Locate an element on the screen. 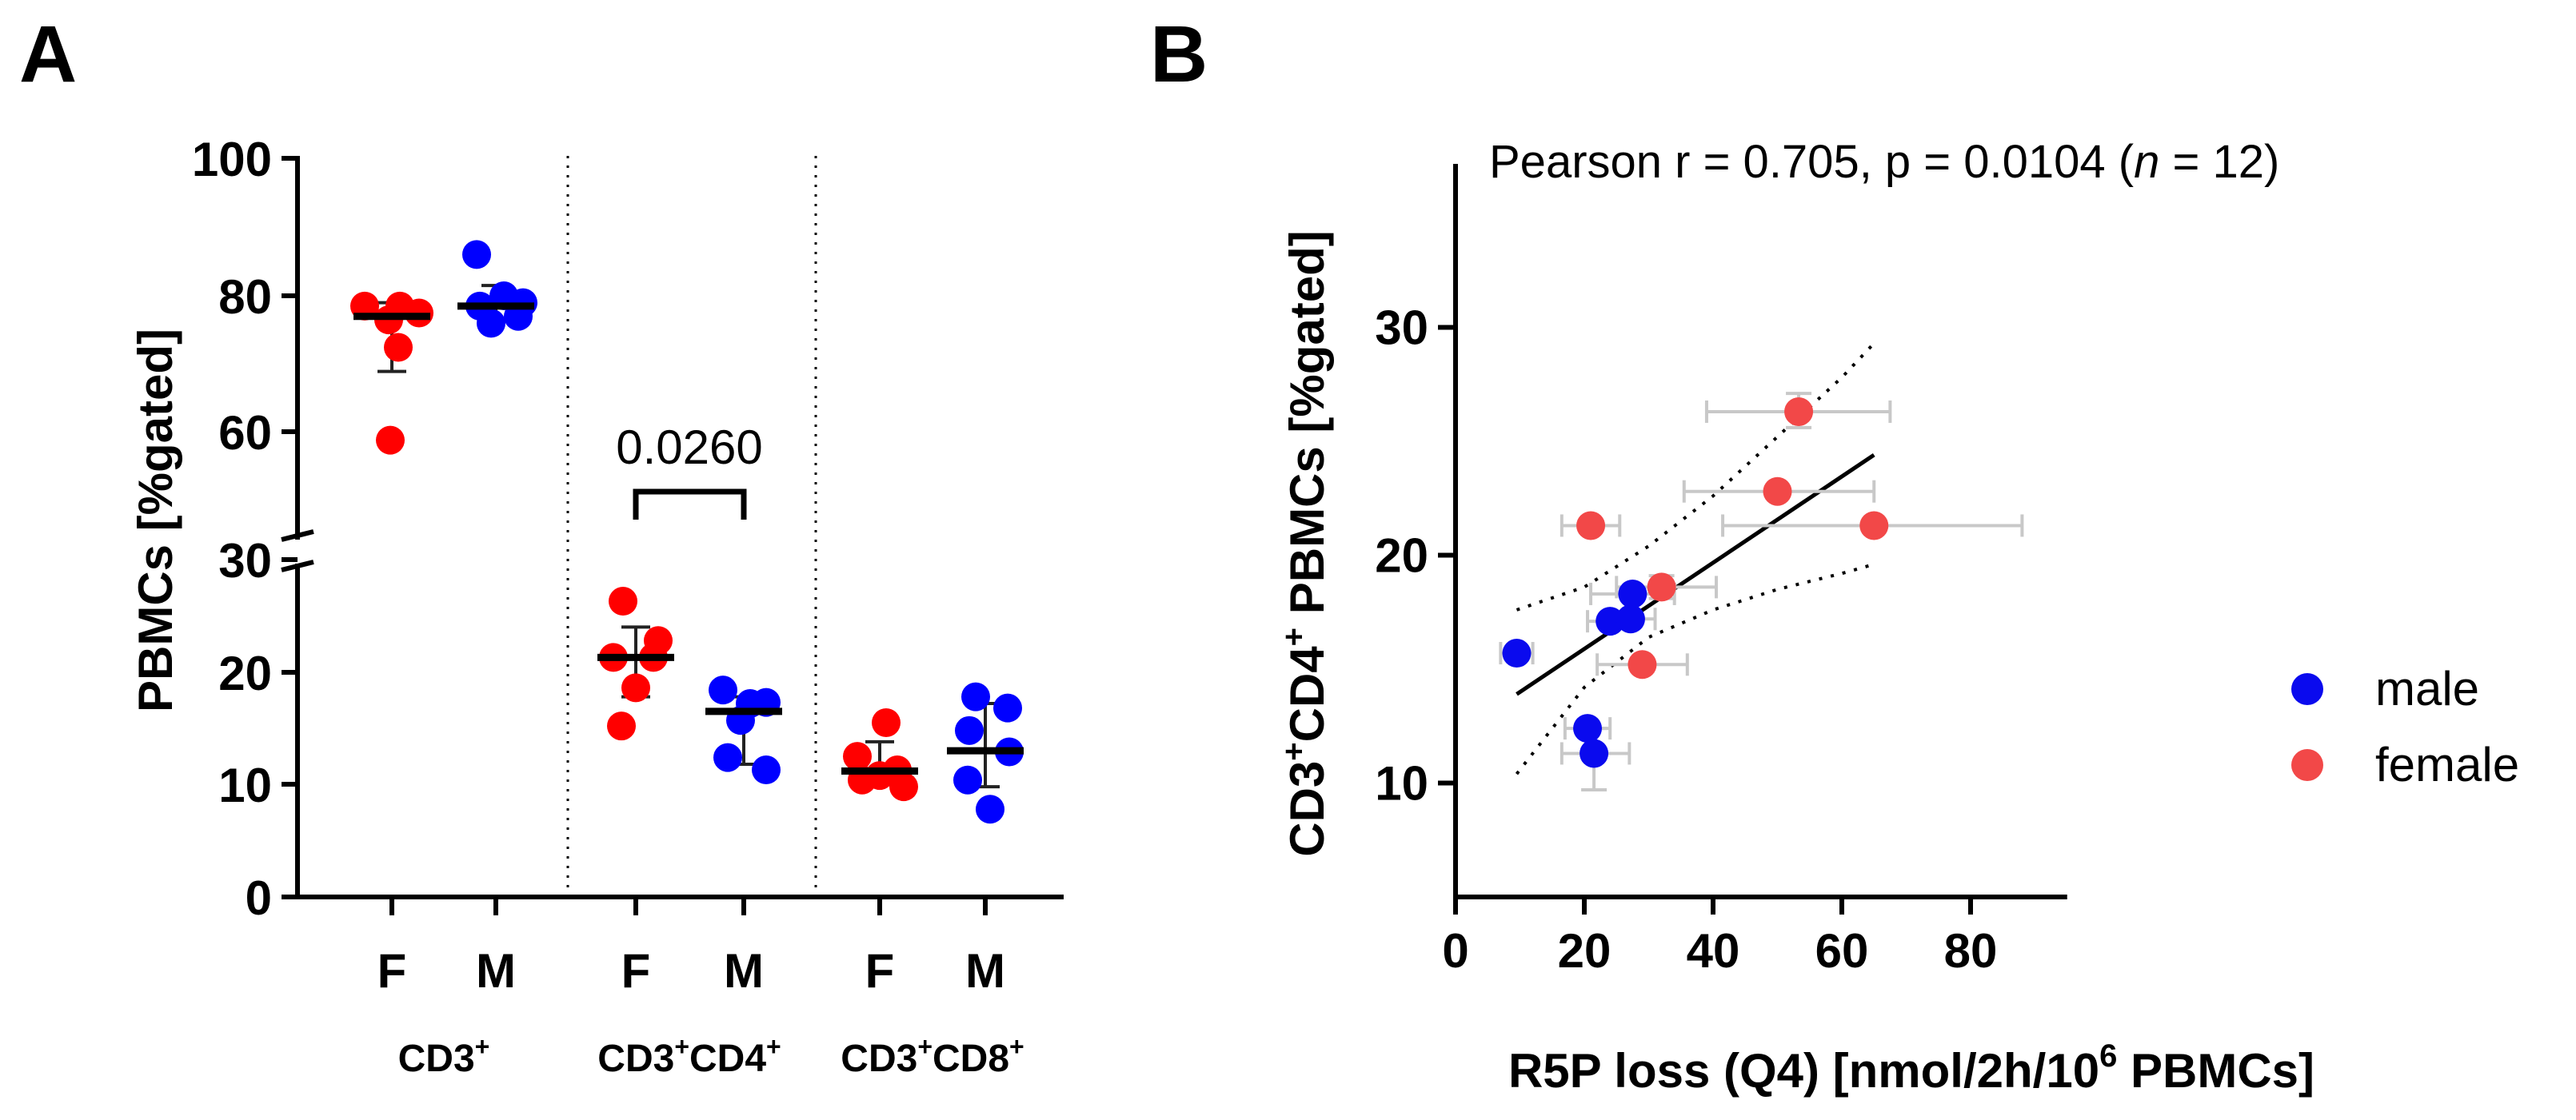 Image resolution: width=2576 pixels, height=1120 pixels. group-label-cd3-cd4: CD3+CD4+ is located at coordinates (689, 1056).